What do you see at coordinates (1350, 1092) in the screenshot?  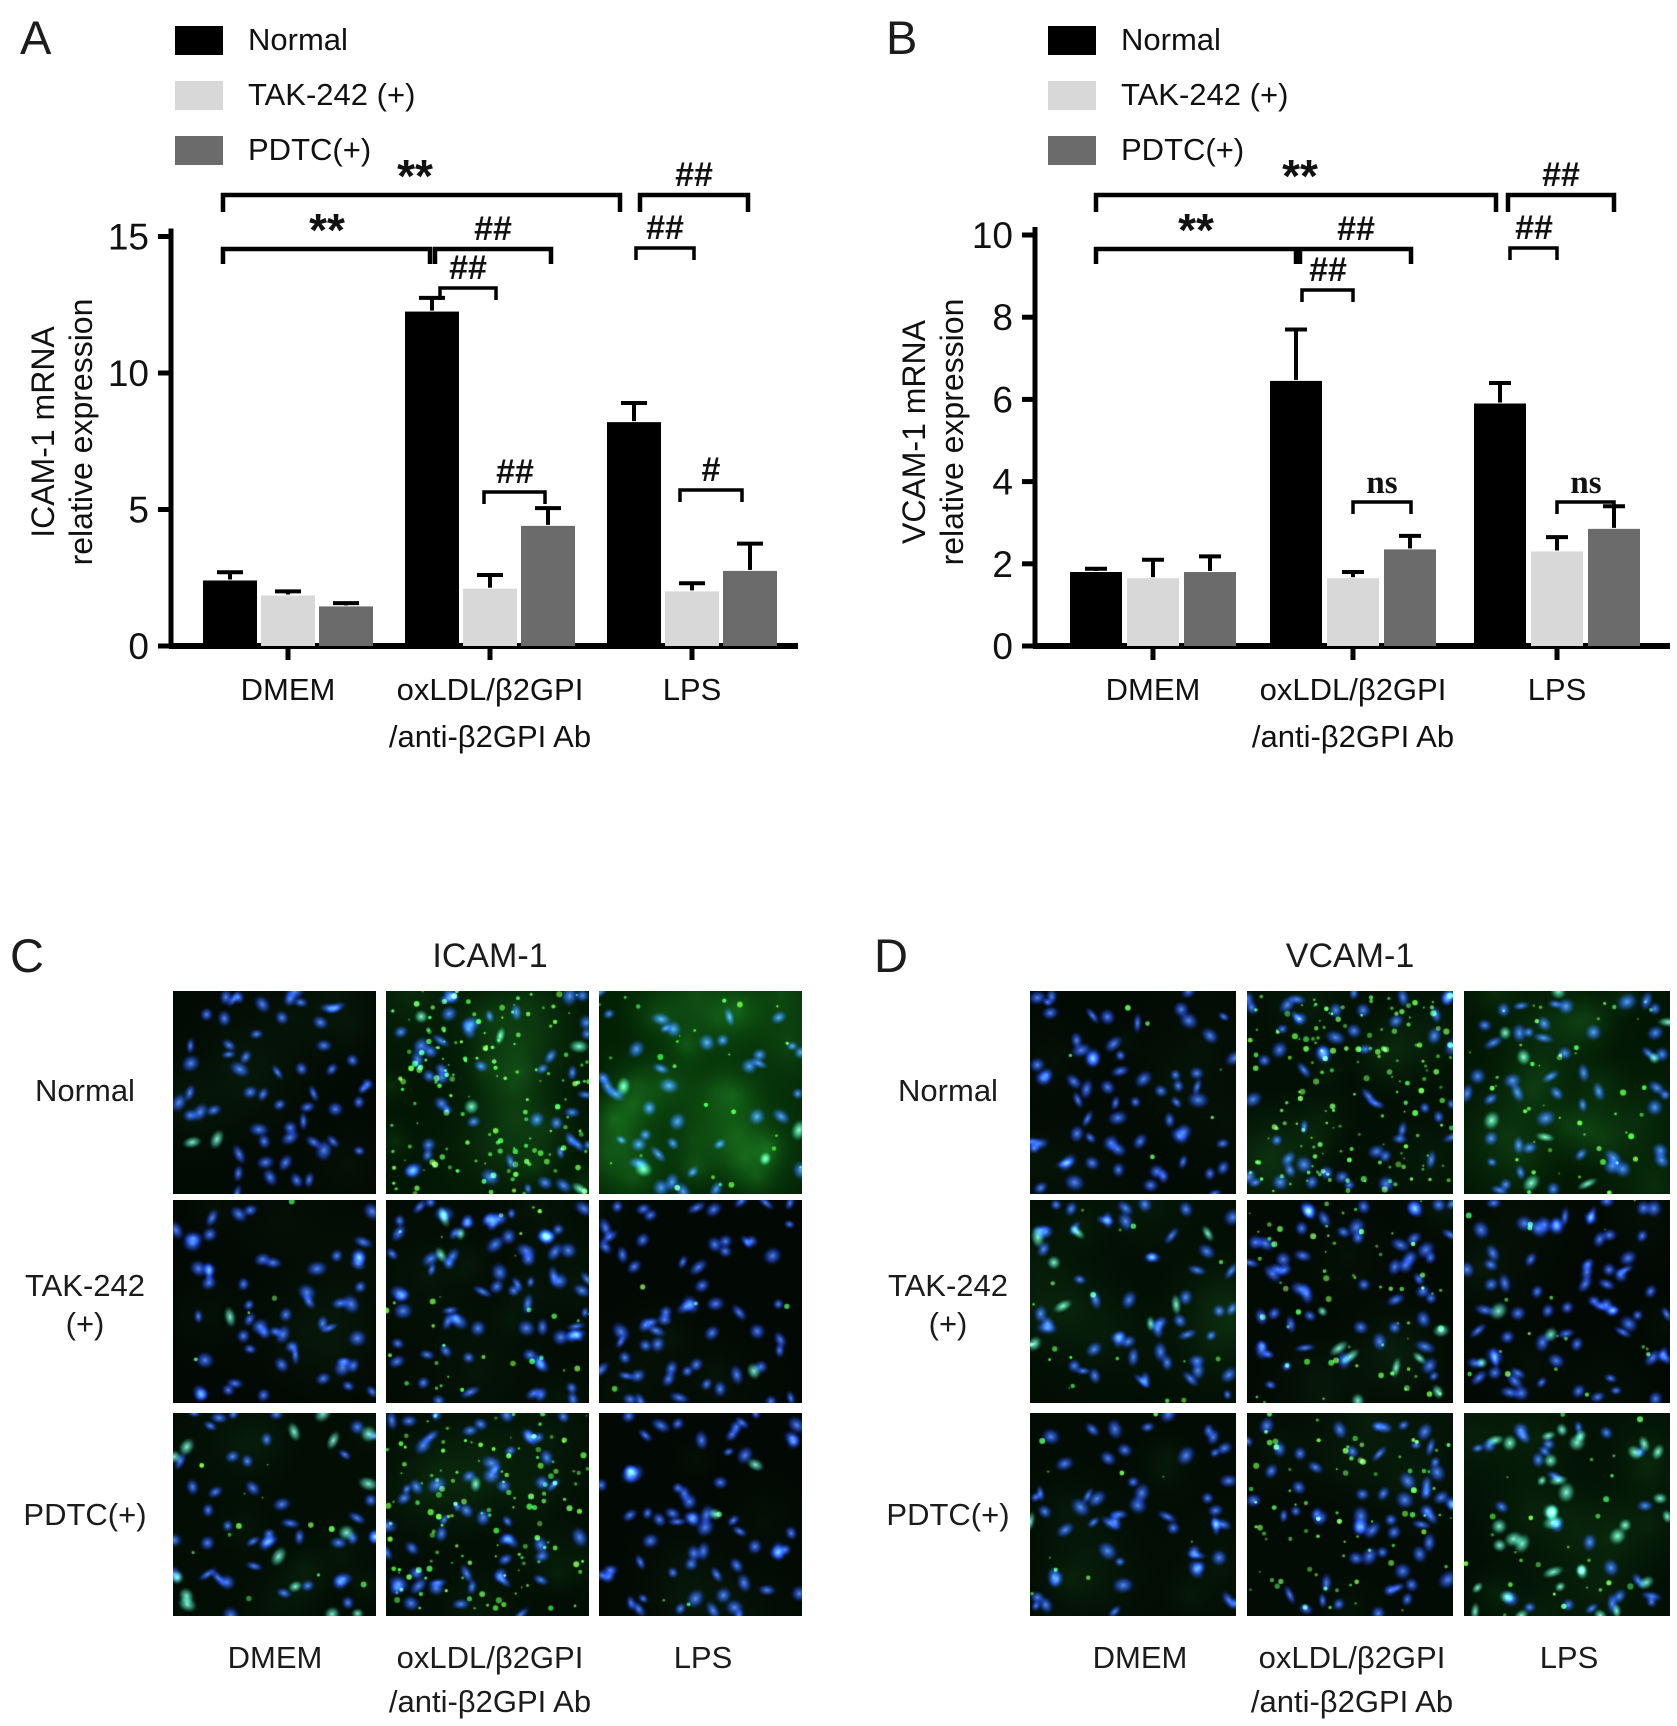 I see `micrograph-d-row0-col1` at bounding box center [1350, 1092].